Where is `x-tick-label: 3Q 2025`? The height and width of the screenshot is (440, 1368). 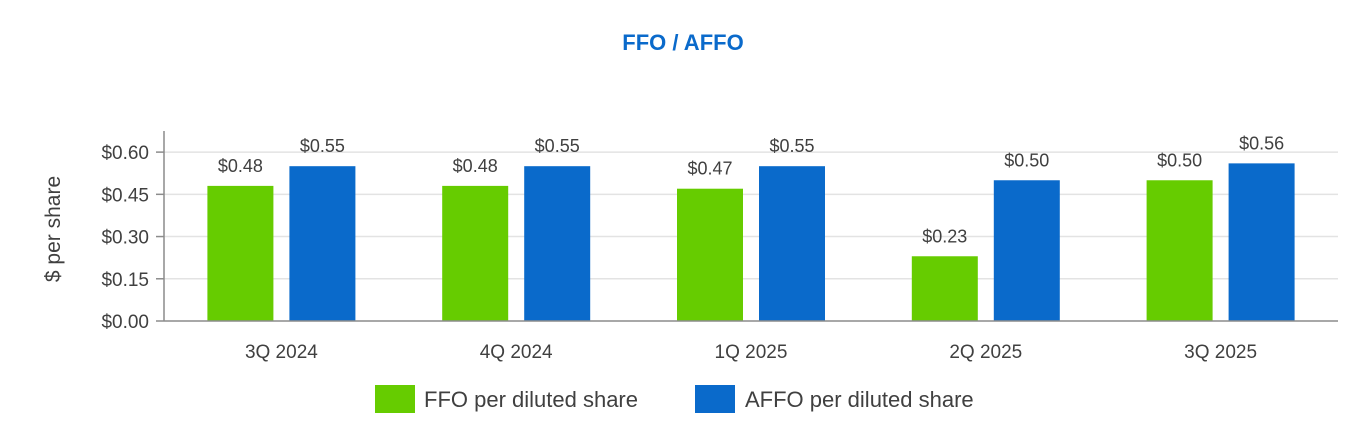
x-tick-label: 3Q 2025 is located at coordinates (1220, 352).